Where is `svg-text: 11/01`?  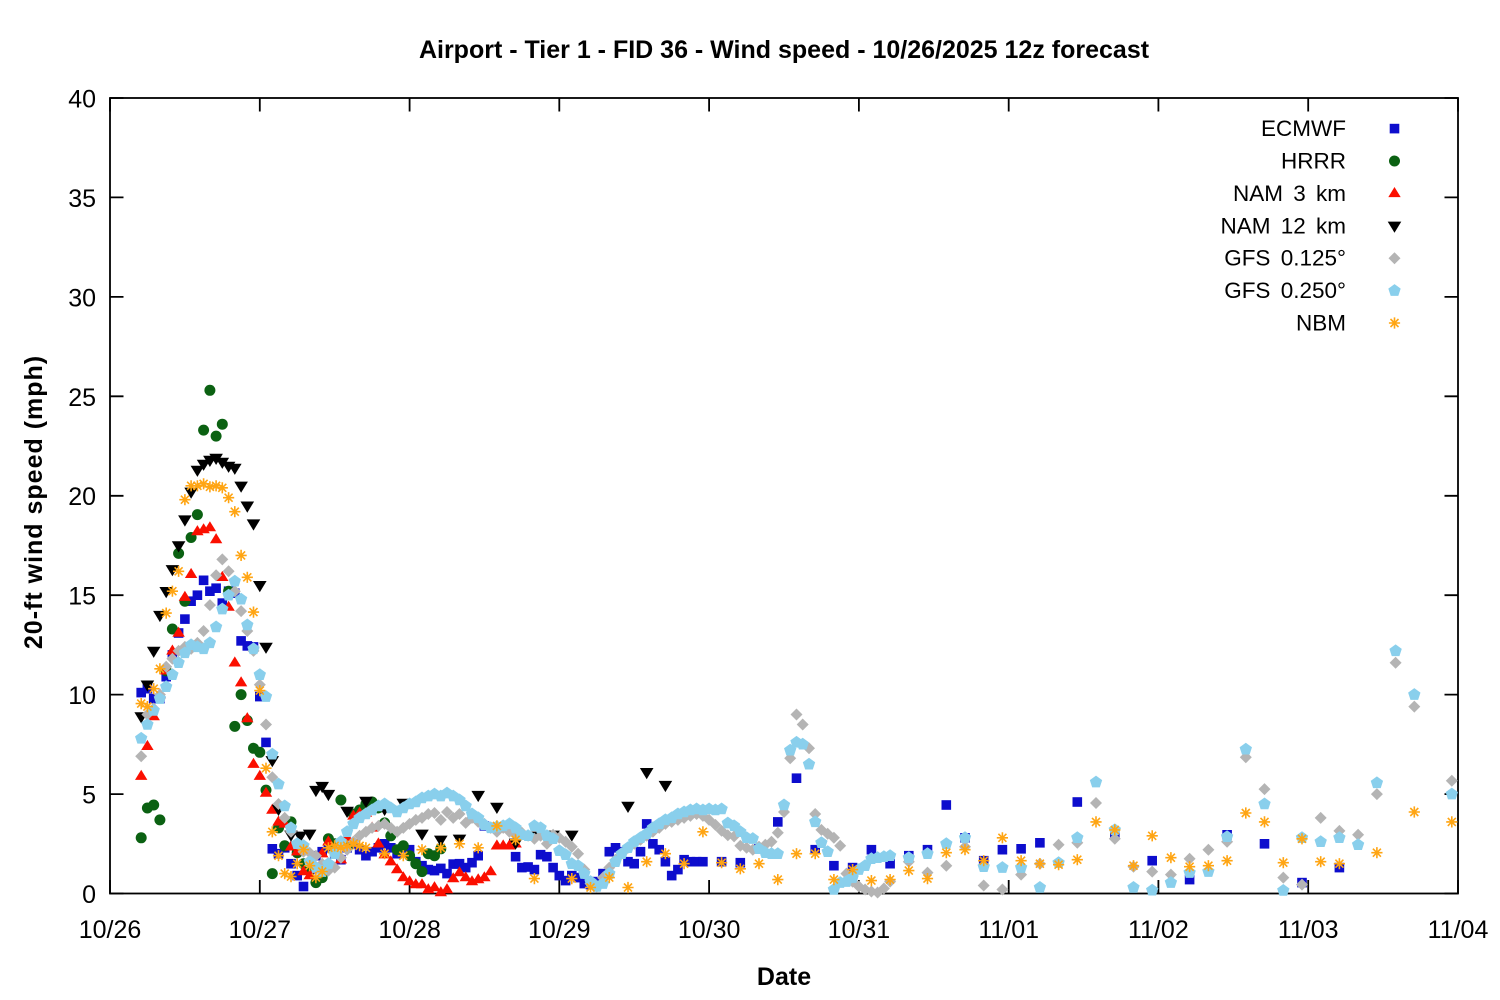 svg-text: 11/01 is located at coordinates (1008, 930).